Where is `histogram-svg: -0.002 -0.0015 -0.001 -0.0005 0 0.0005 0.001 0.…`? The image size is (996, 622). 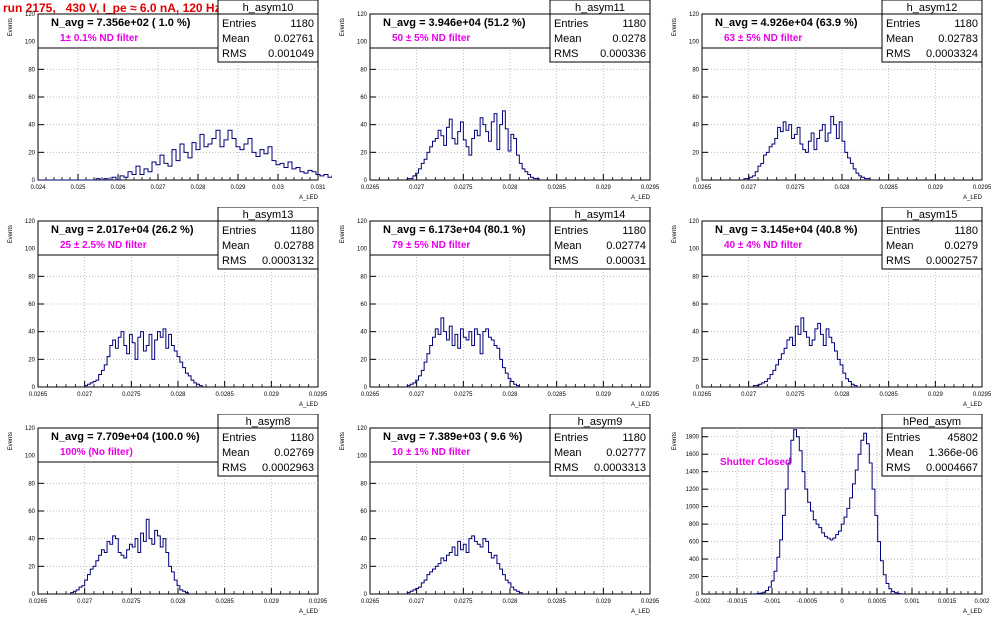 histogram-svg: -0.002 -0.0015 -0.001 -0.0005 0 0.0005 0.001 0.… is located at coordinates (831, 514).